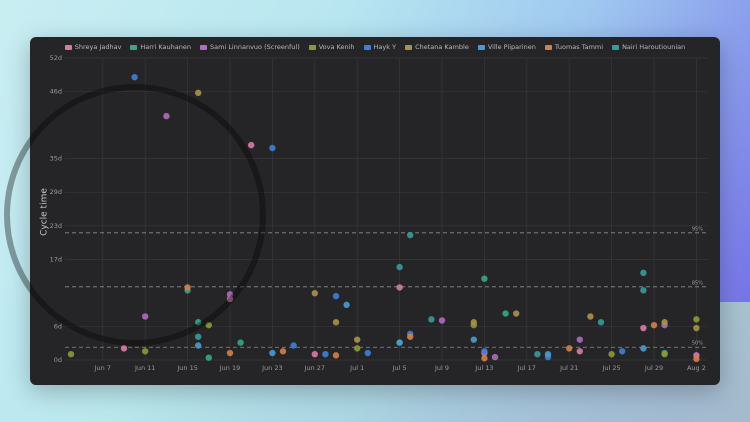  I want to click on legend-item: Shreya Jadhav, so click(93, 47).